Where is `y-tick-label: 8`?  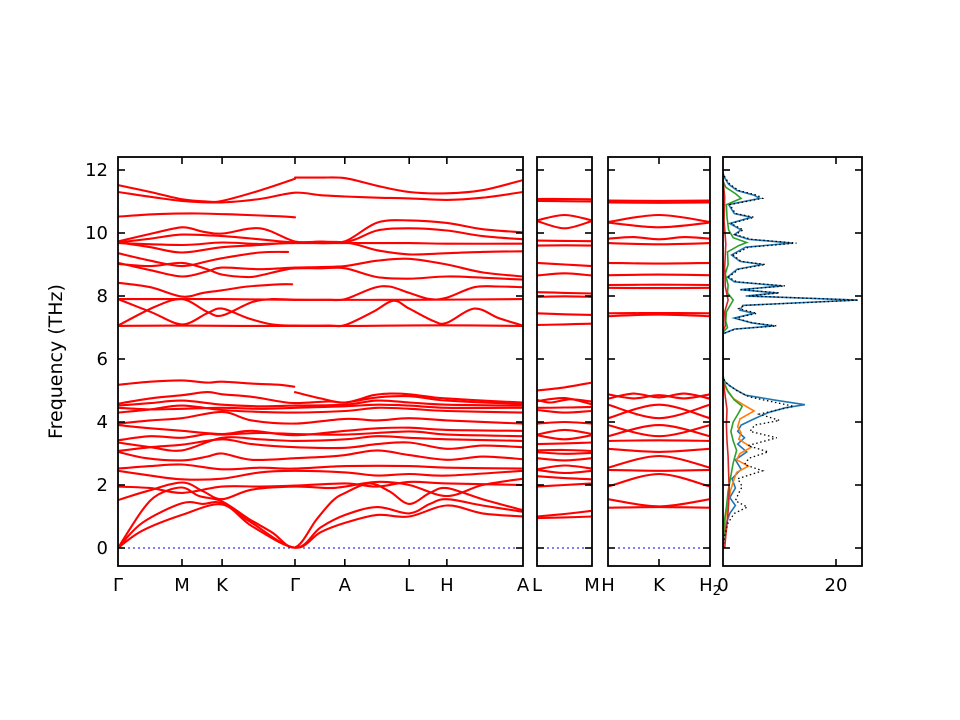
y-tick-label: 8 is located at coordinates (102, 296).